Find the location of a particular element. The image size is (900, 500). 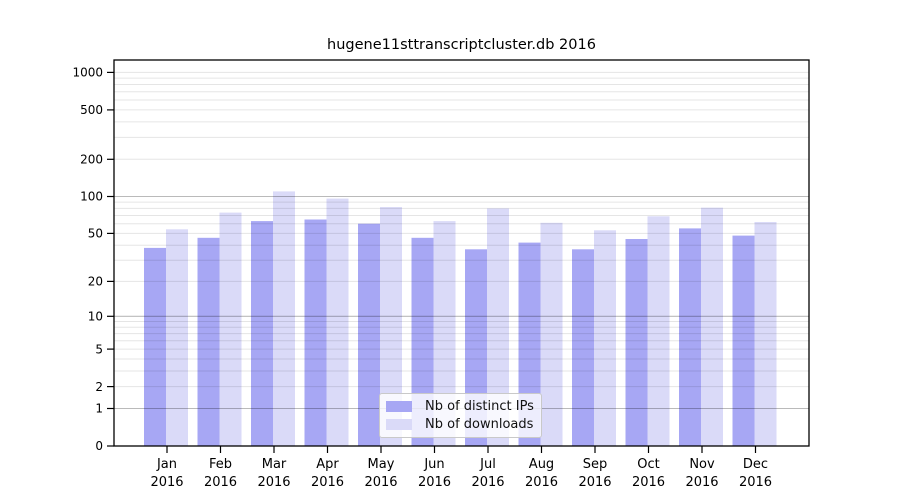

x-tick-label-month: Oct is located at coordinates (648, 464).